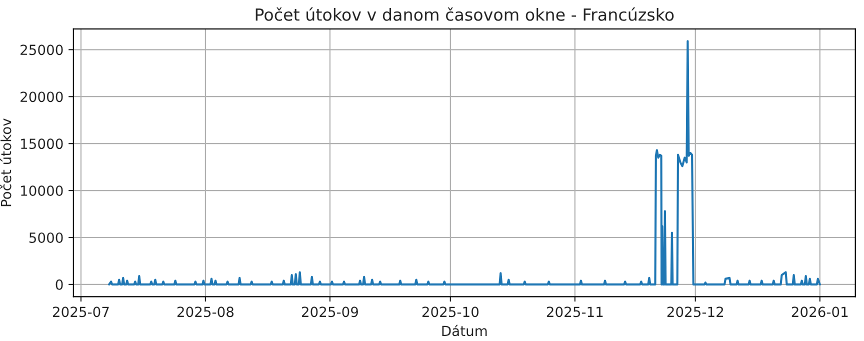  What do you see at coordinates (695, 312) in the screenshot?
I see `x-tick-label: 2025-12` at bounding box center [695, 312].